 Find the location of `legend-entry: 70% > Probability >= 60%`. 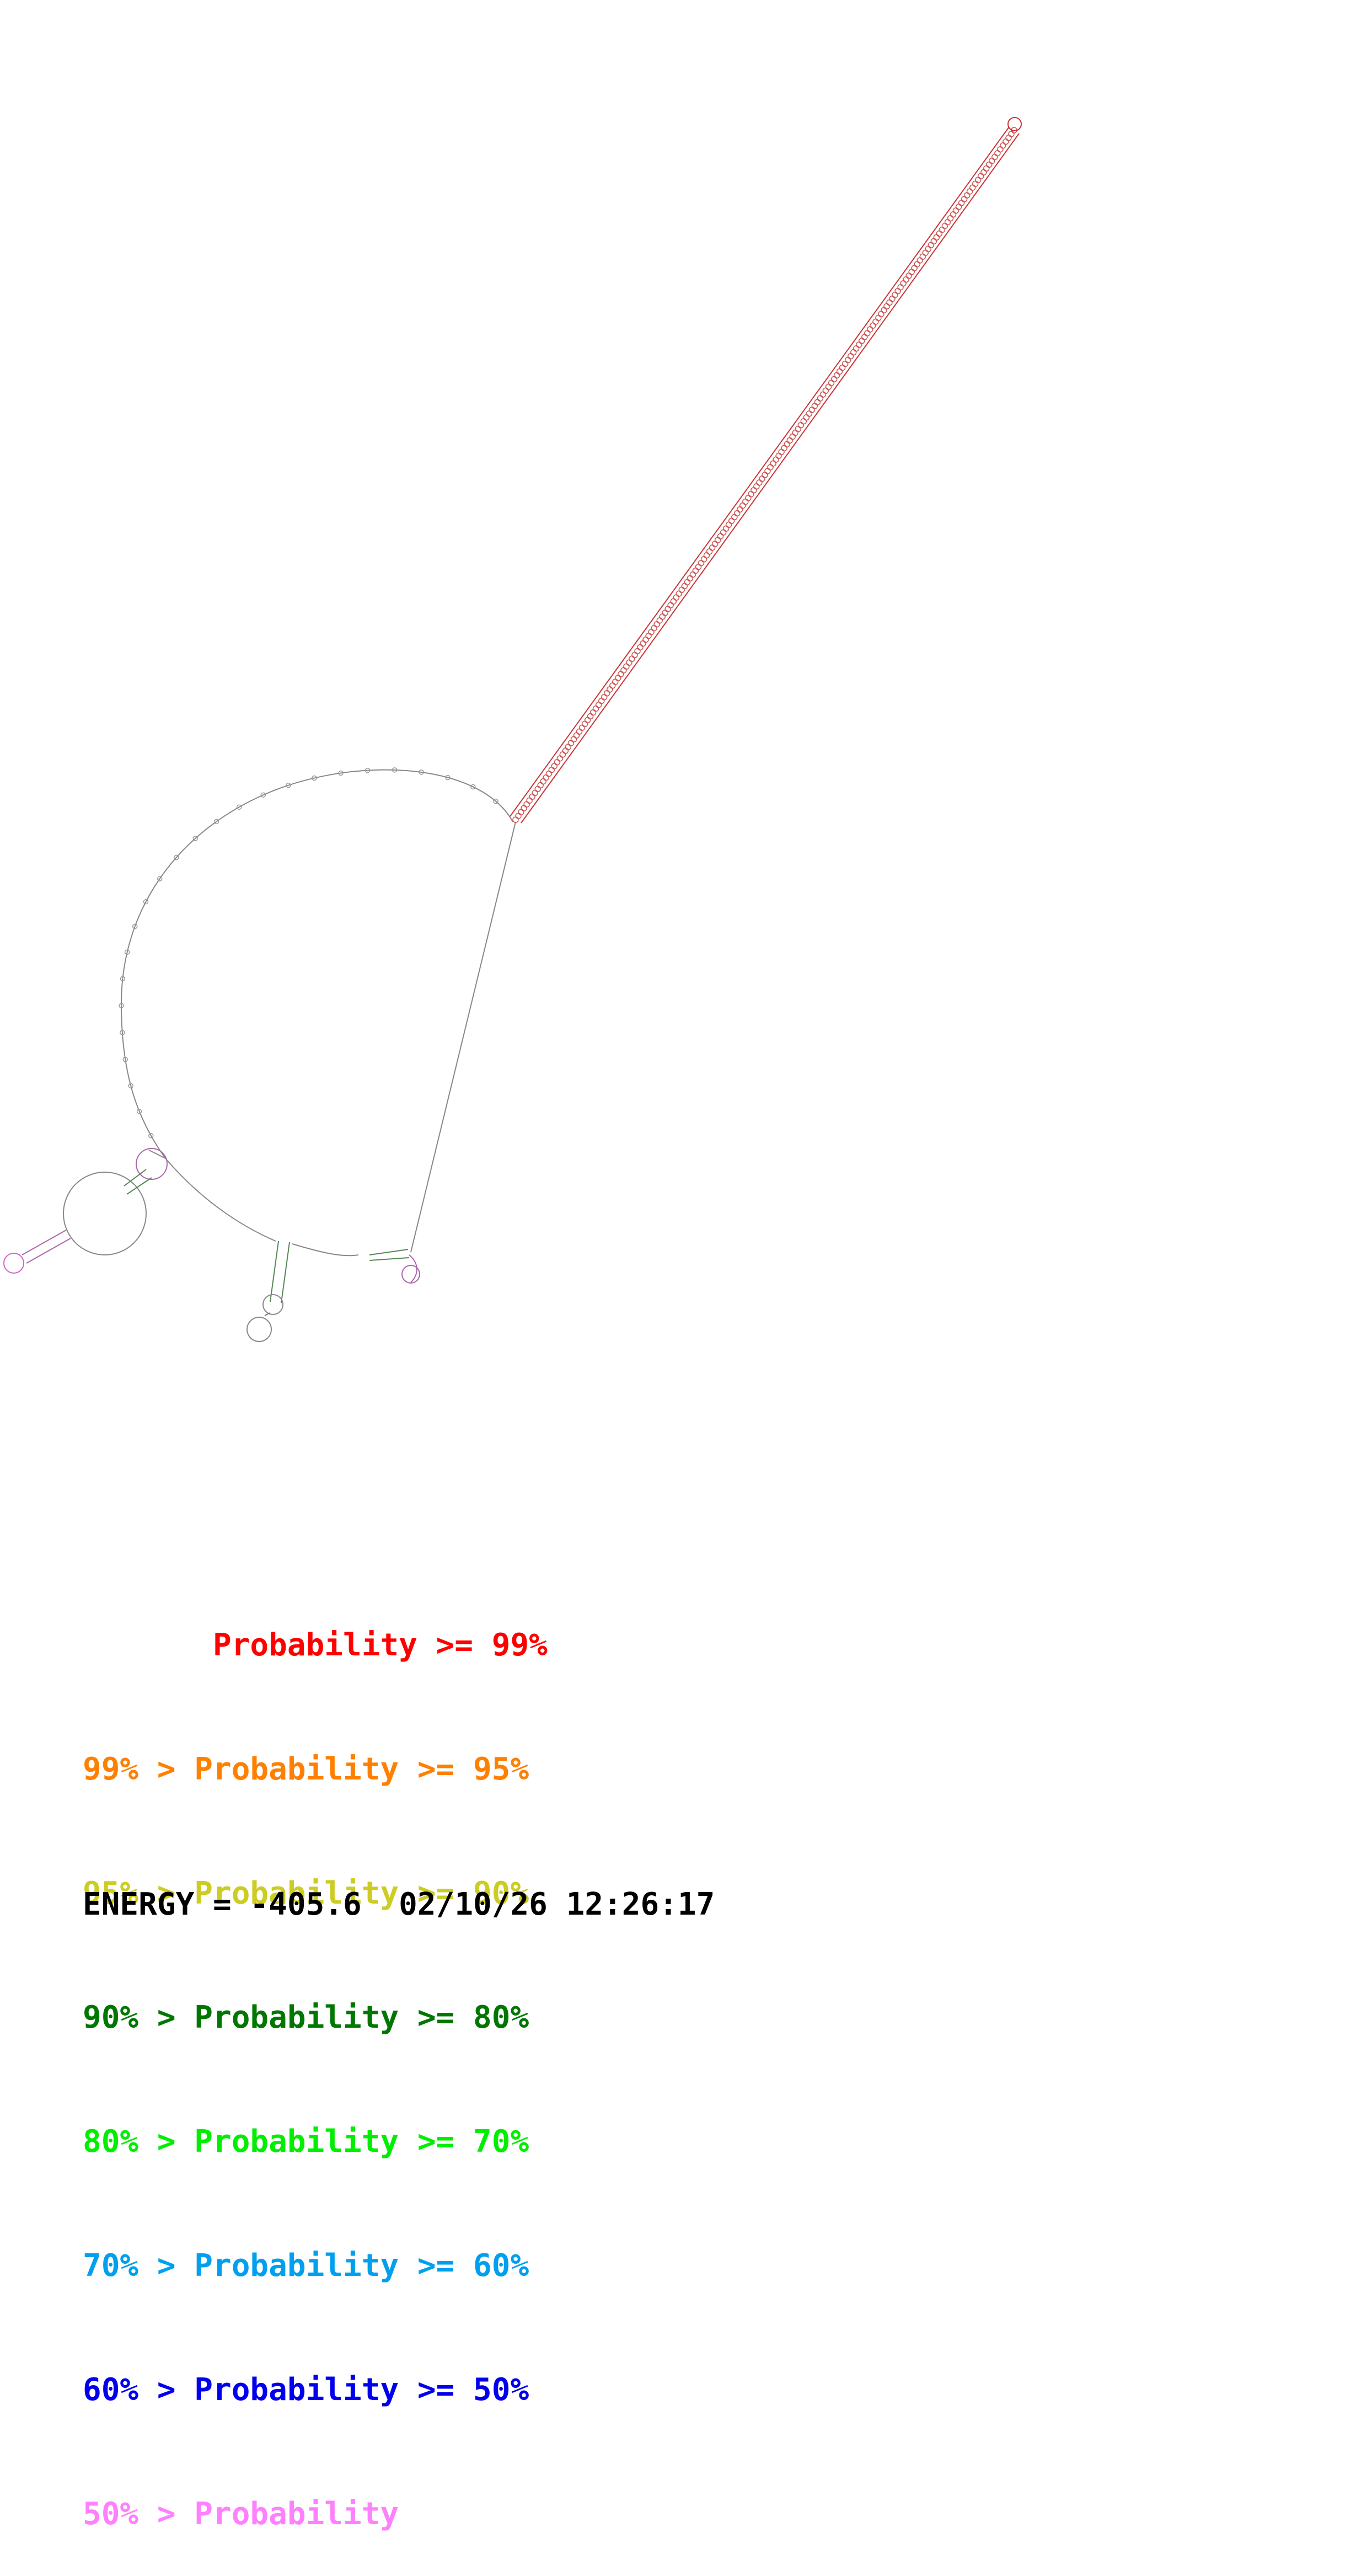

legend-entry: 70% > Probability >= 60% is located at coordinates (306, 2266).